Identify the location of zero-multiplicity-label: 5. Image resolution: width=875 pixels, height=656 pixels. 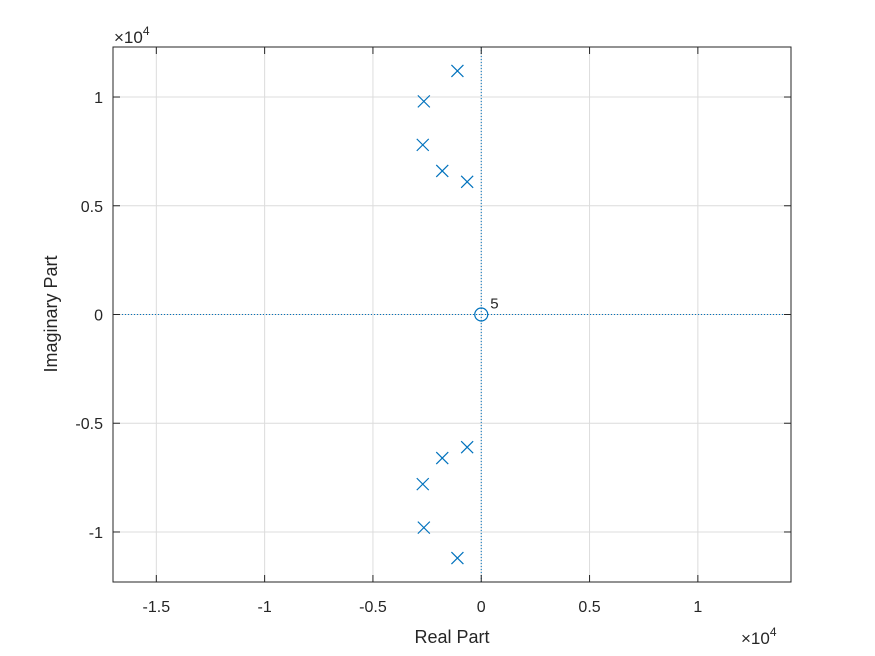
(494, 304).